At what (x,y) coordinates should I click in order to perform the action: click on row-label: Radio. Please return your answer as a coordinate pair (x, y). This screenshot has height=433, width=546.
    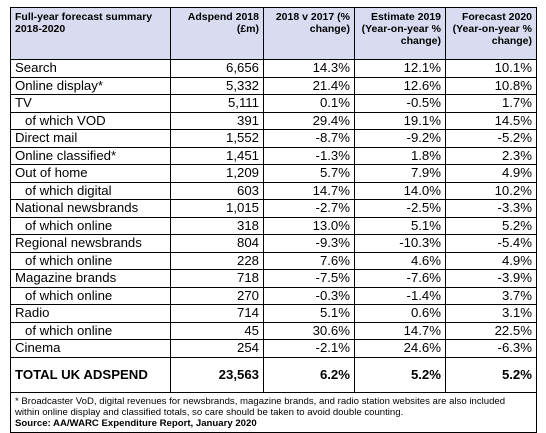
    Looking at the image, I should click on (90, 313).